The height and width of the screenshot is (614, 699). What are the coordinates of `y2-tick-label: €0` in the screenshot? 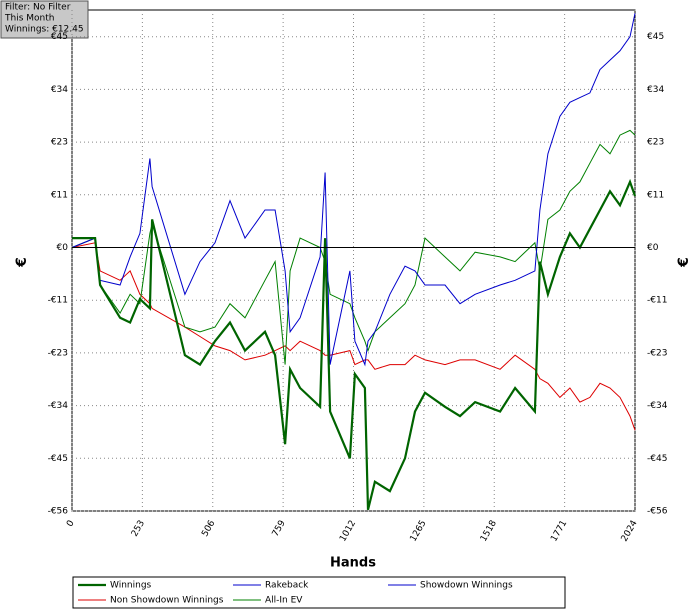 It's located at (653, 248).